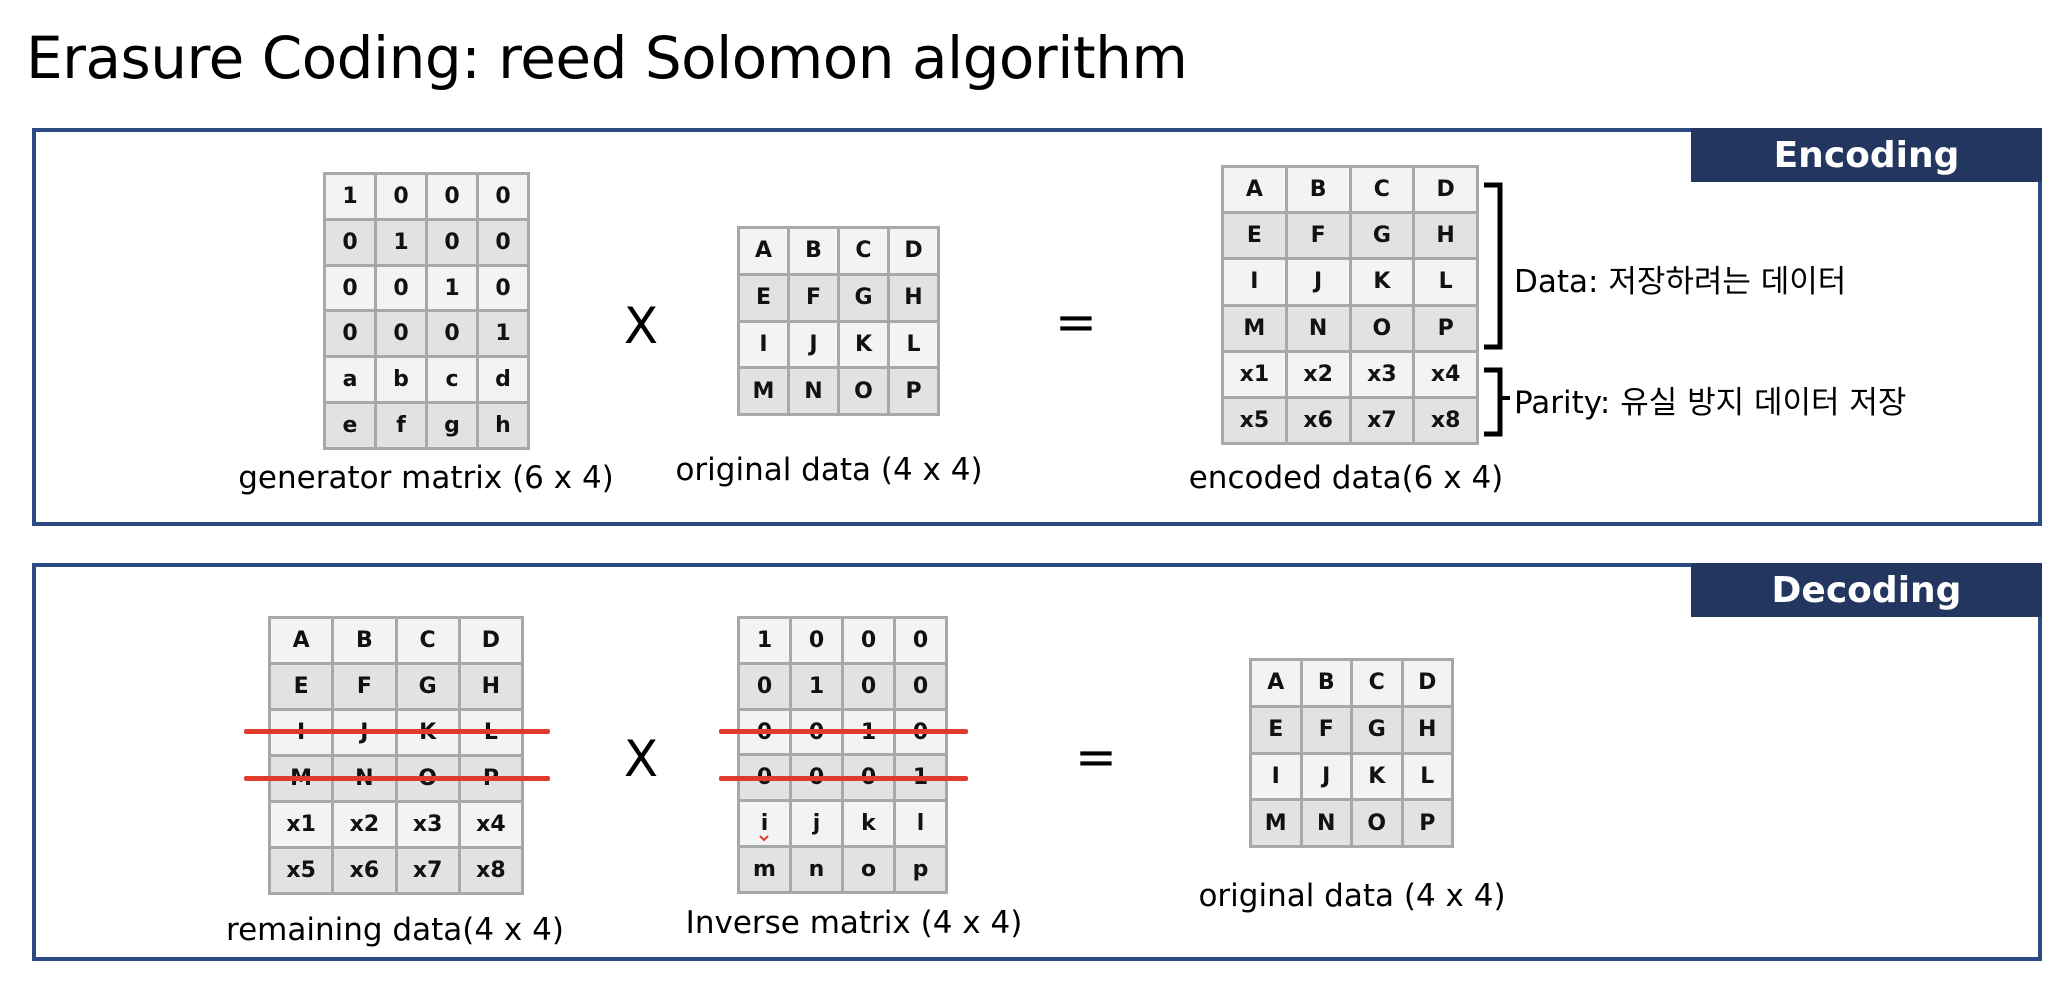 The height and width of the screenshot is (988, 2070). What do you see at coordinates (854, 923) in the screenshot?
I see `inverse-matrix-caption: Inverse matrix (4 x 4)` at bounding box center [854, 923].